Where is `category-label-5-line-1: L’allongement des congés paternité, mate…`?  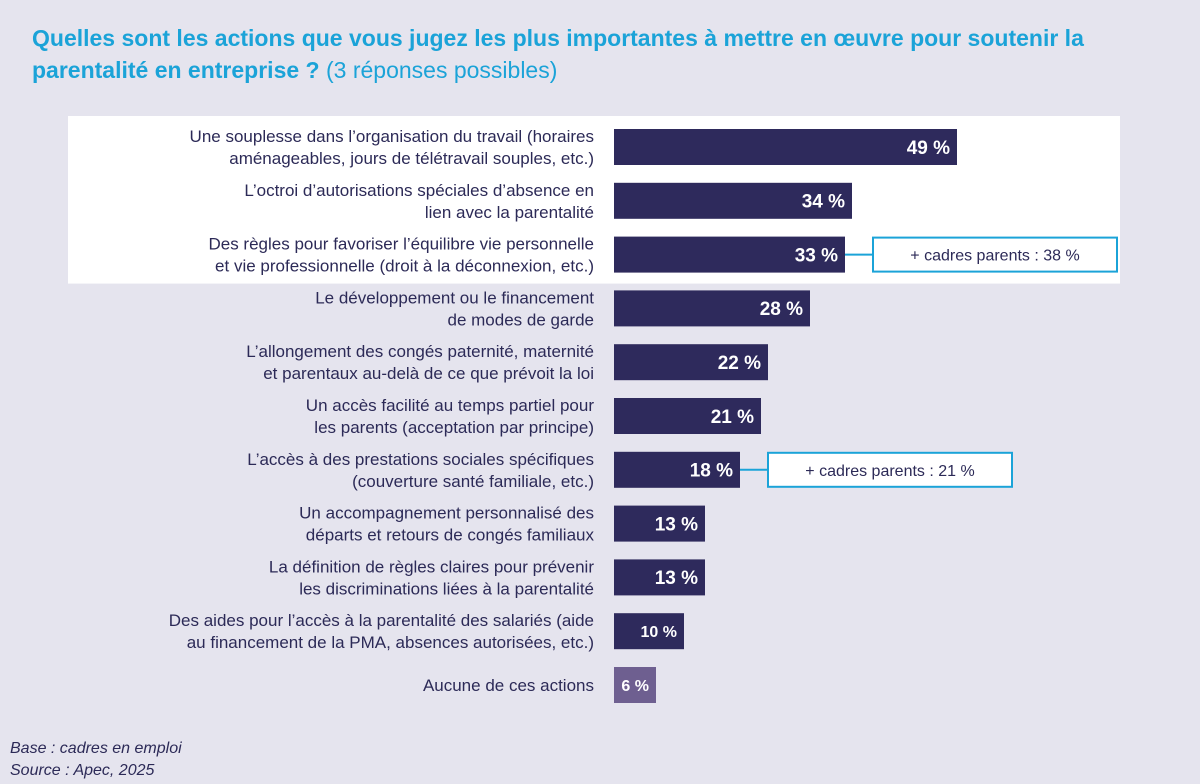 category-label-5-line-1: L’allongement des congés paternité, mate… is located at coordinates (420, 351).